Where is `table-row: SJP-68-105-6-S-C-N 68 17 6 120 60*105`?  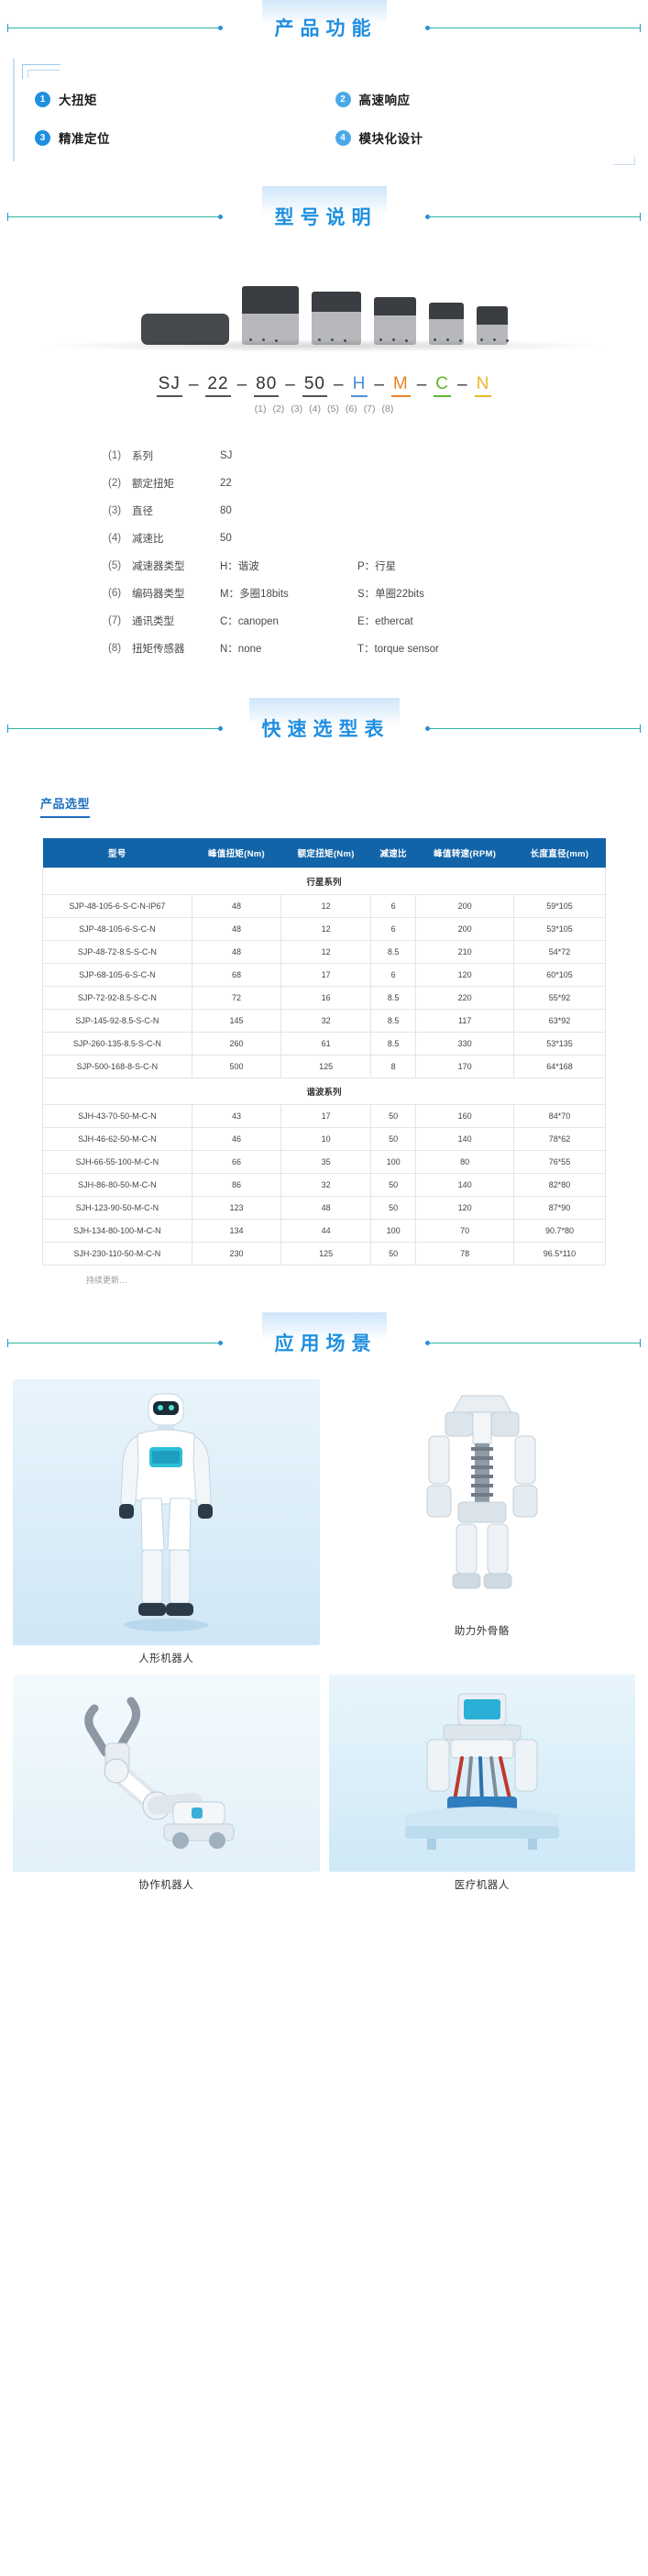 table-row: SJP-68-105-6-S-C-N 68 17 6 120 60*105 is located at coordinates (324, 975).